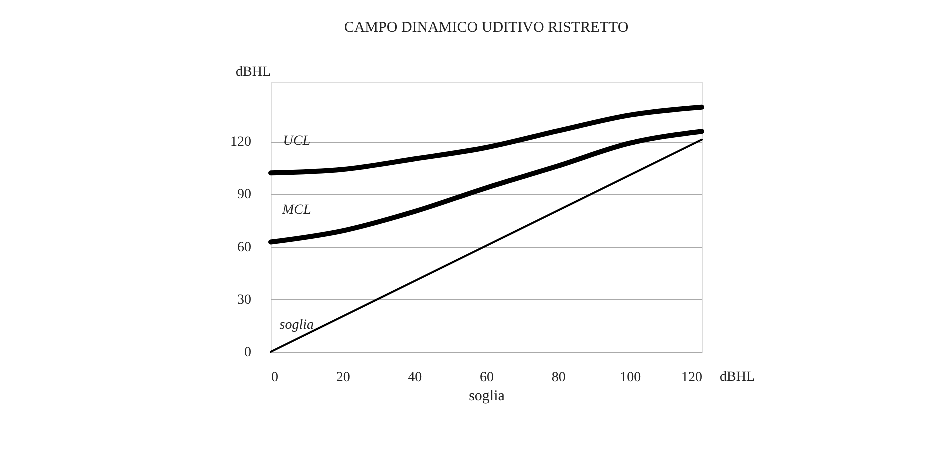  Describe the element at coordinates (275, 378) in the screenshot. I see `x-tick-label: 0` at that location.